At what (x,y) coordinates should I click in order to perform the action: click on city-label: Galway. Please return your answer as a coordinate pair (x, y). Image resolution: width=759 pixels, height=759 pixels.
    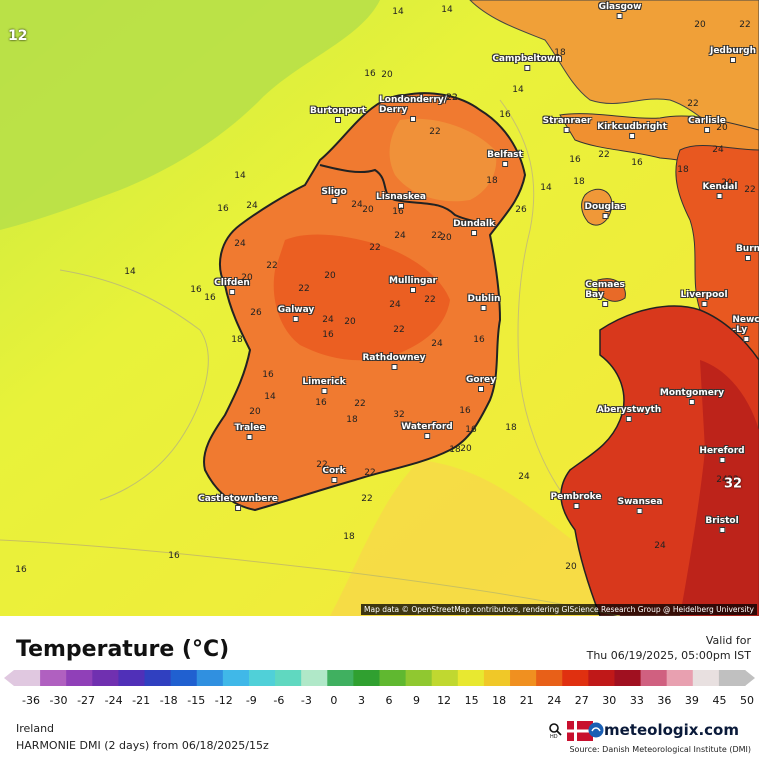
    Looking at the image, I should click on (296, 313).